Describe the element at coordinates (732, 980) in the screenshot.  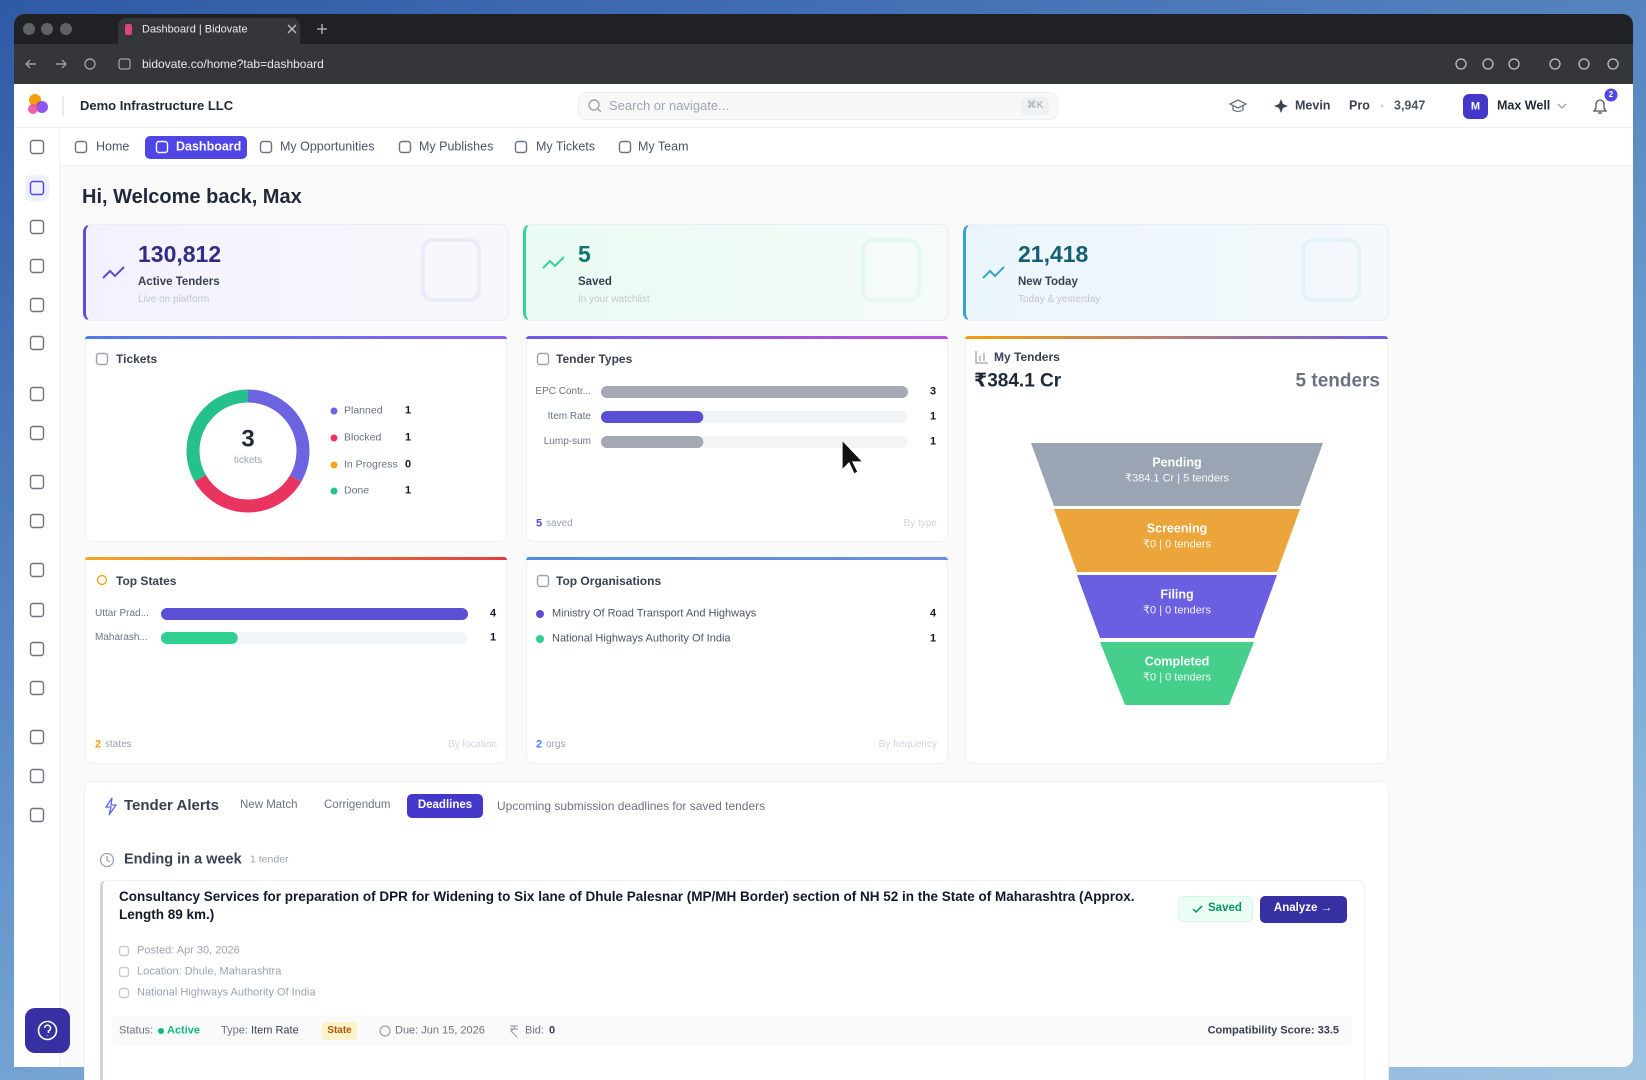
I see `tender-card` at that location.